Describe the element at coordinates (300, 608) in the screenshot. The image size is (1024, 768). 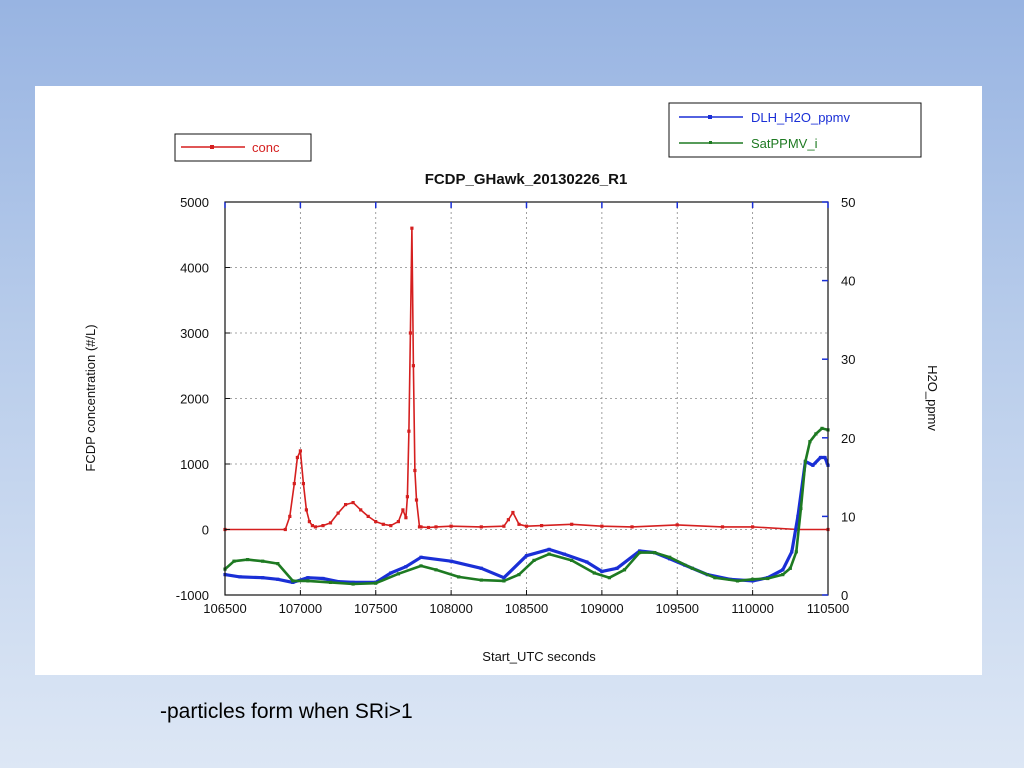
I see `x-tick-label: 107000` at that location.